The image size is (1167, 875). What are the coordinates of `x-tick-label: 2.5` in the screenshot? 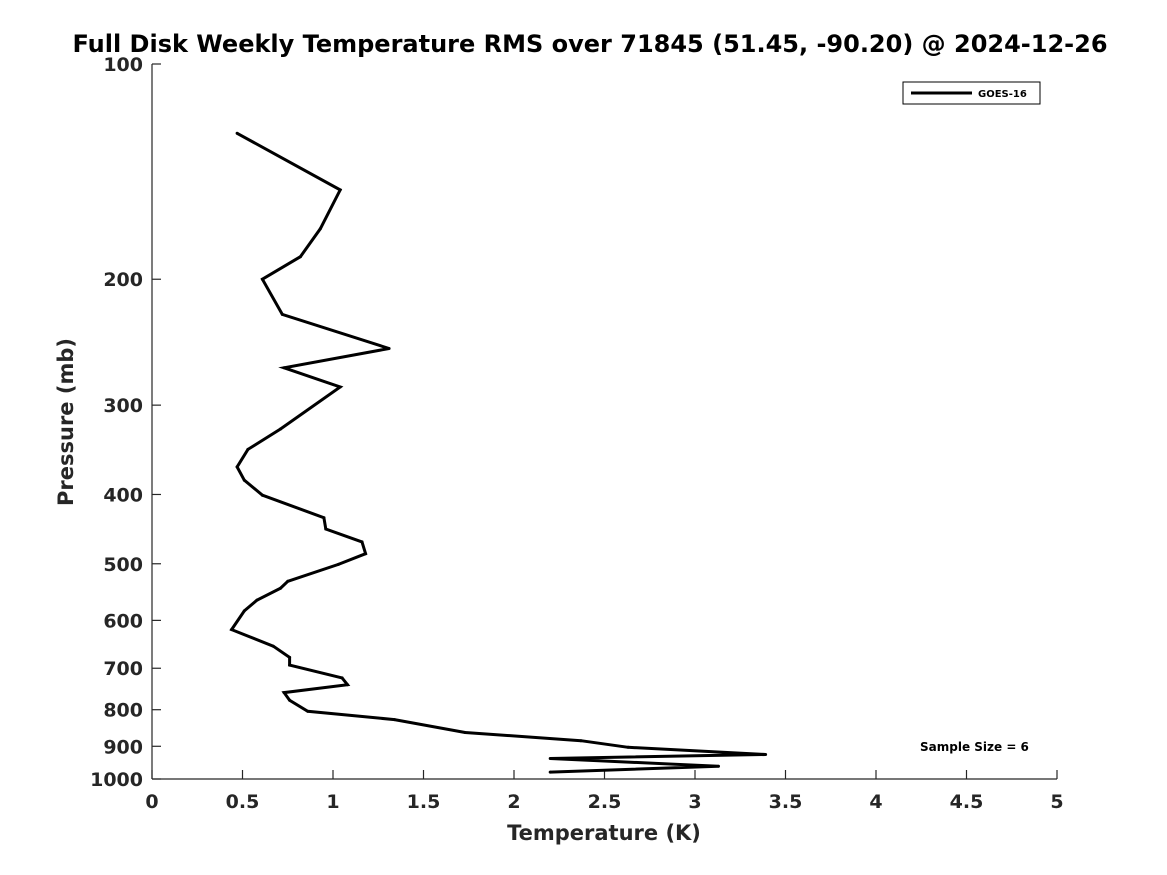 It's located at (605, 802).